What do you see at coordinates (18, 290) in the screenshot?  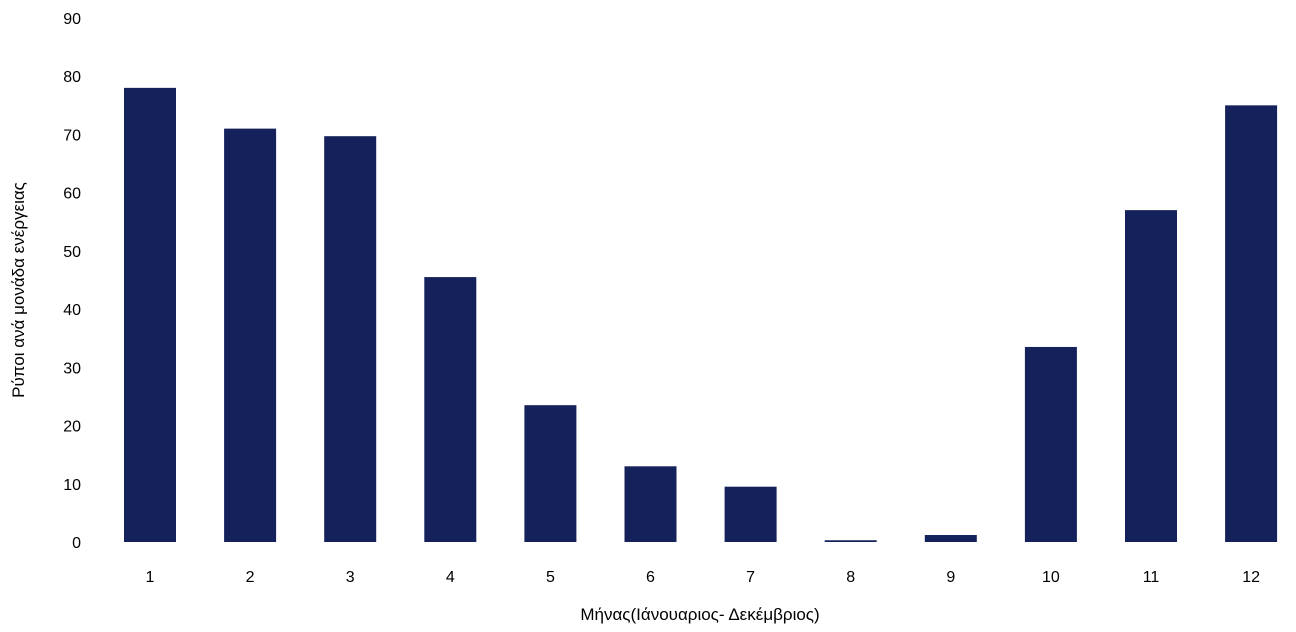 I see `y-axis-title: Ρύποι ανά μονάδα ενέργειας` at bounding box center [18, 290].